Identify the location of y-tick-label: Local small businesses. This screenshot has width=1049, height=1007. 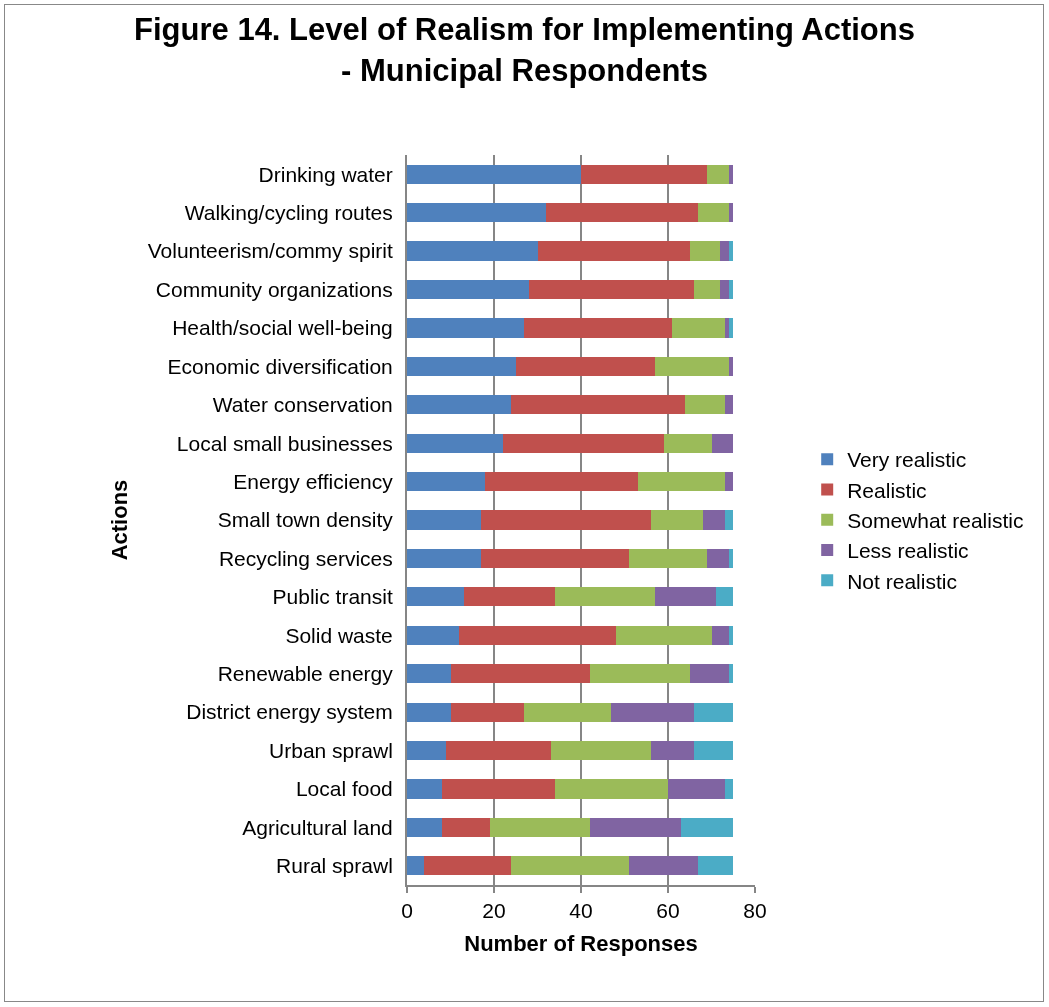
(284, 443).